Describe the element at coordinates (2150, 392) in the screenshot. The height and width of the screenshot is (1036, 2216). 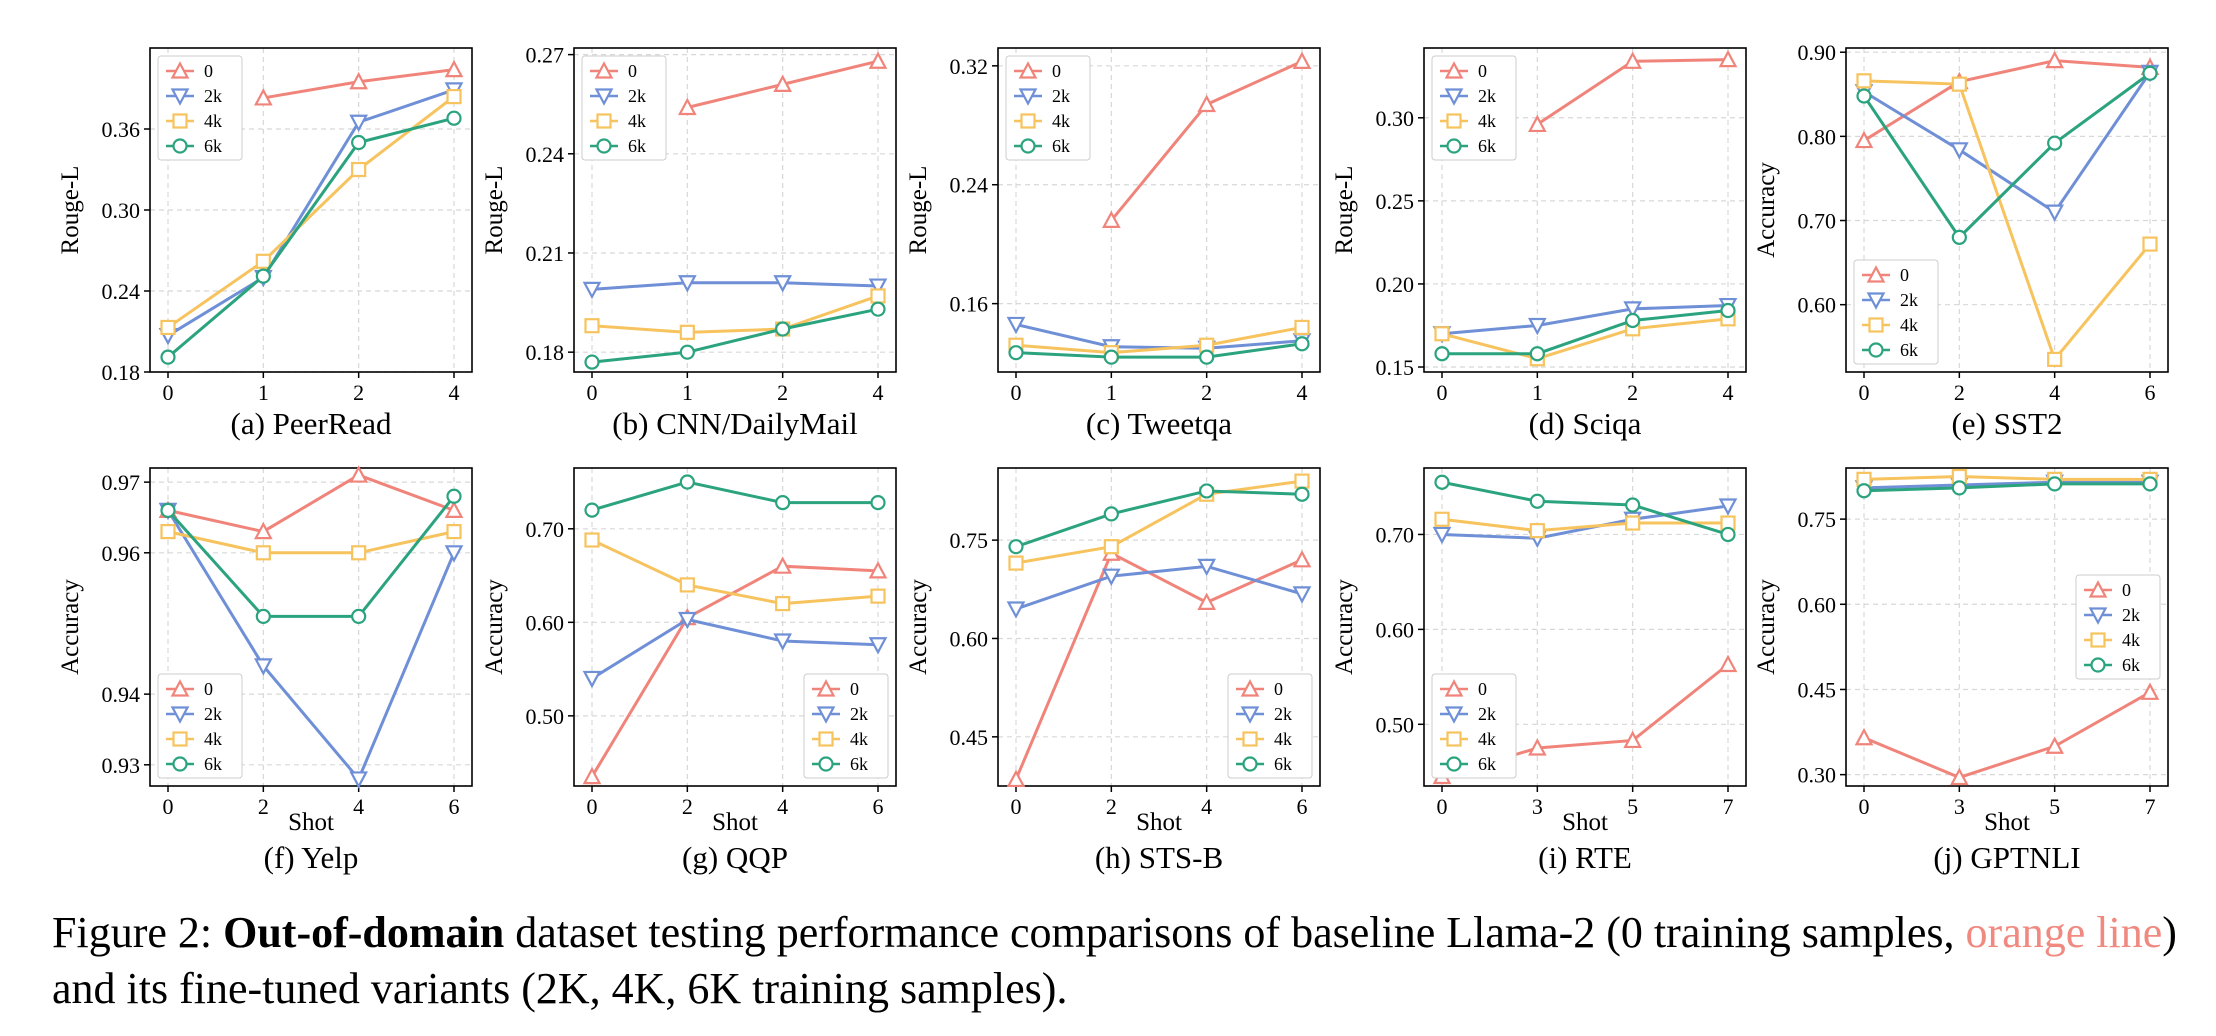
I see `x-tick-label: 6` at that location.